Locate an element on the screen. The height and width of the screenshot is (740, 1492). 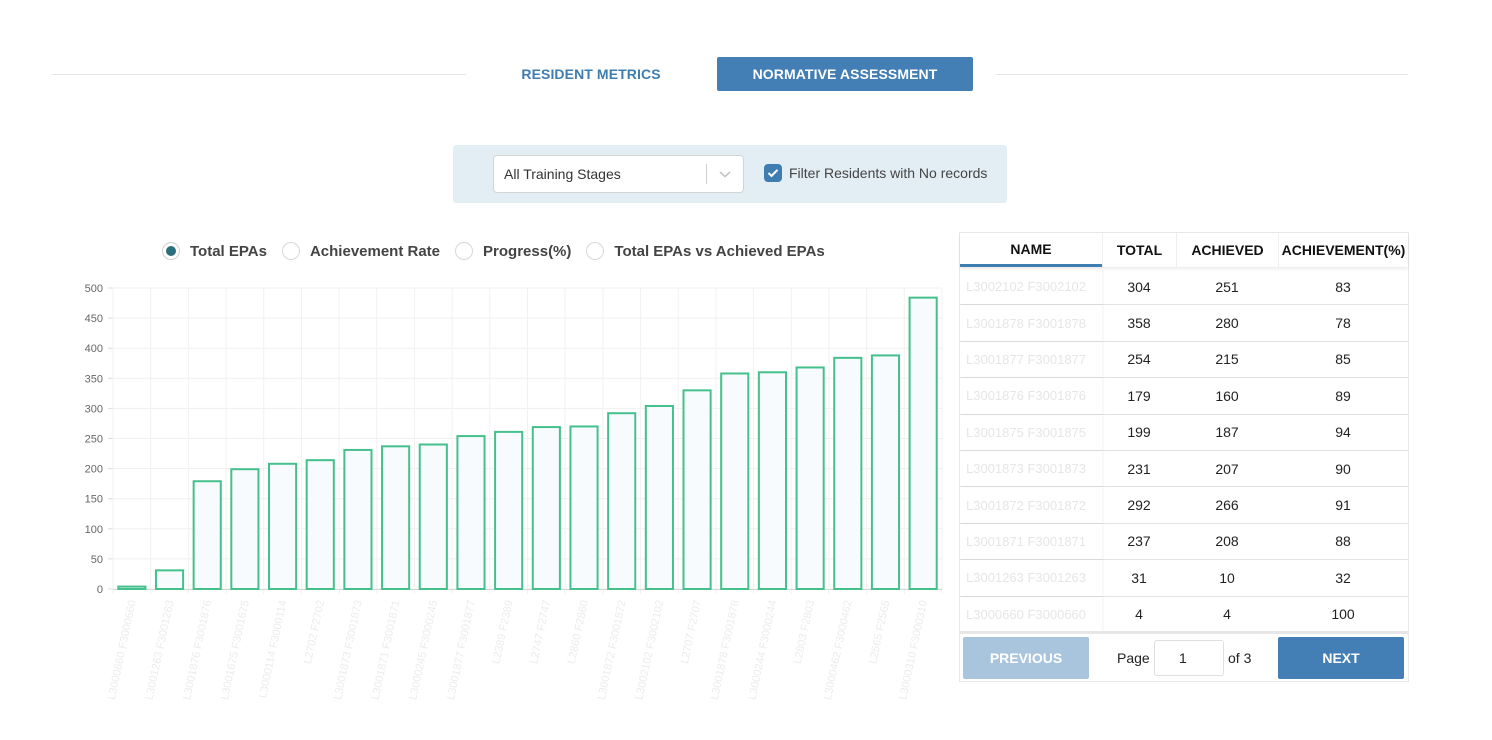
filter-no-records: Filter Residents with No records is located at coordinates (875, 173).